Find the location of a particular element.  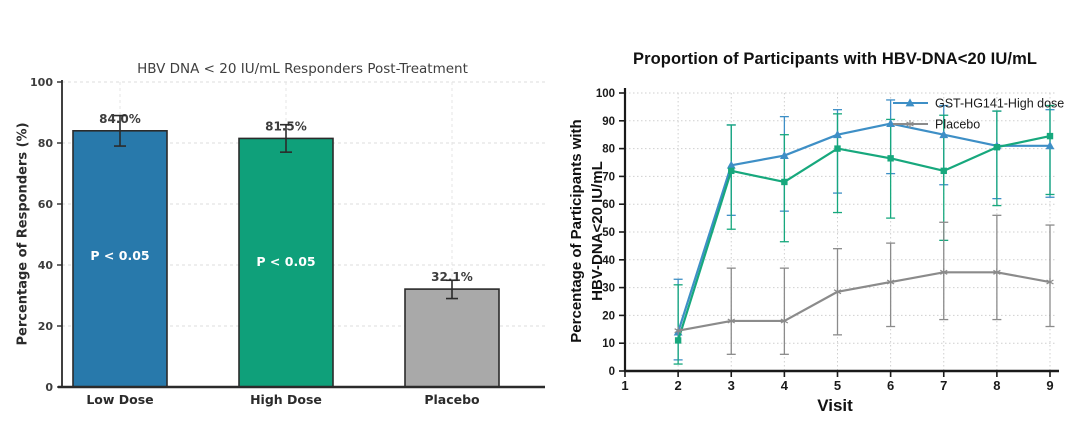

line-chart-x-tick-label: 2 is located at coordinates (678, 385).